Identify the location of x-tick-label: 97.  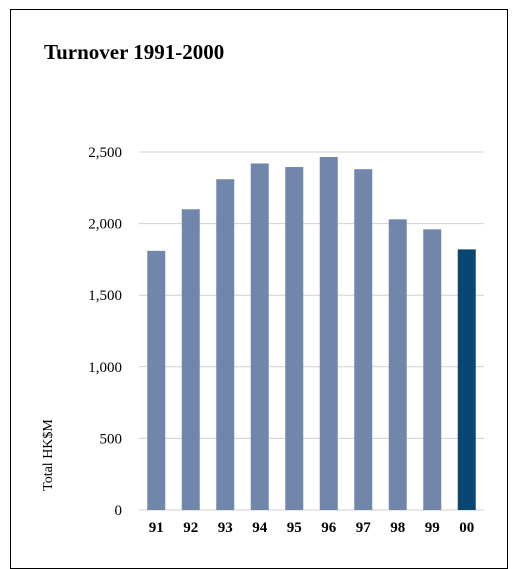
(364, 528).